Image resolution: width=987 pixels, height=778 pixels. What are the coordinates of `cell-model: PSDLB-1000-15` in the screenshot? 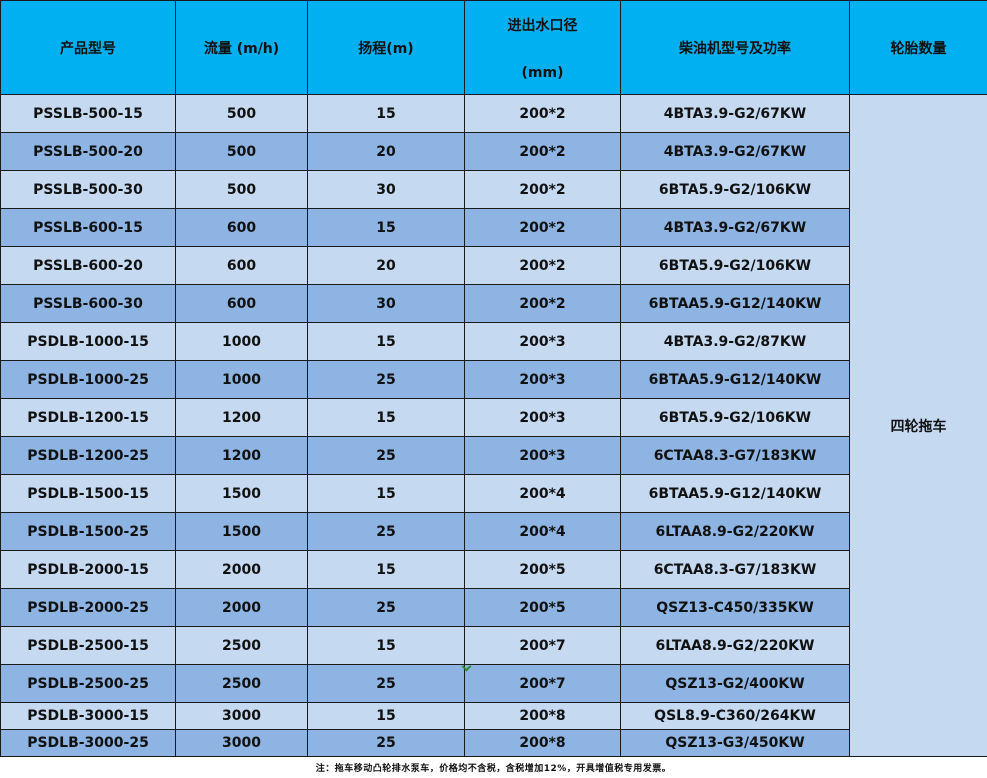 It's located at (88, 341).